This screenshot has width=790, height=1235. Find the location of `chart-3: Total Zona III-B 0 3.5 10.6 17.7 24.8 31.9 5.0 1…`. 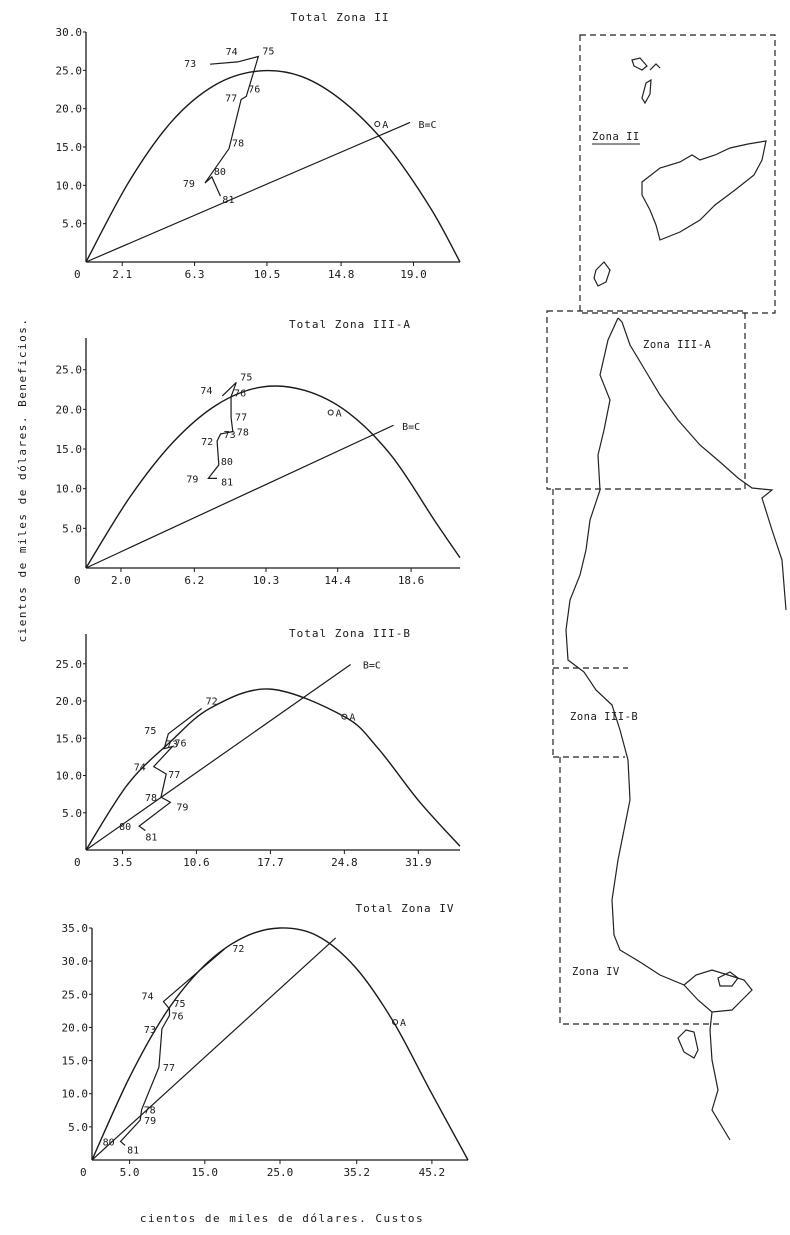

chart-3: Total Zona III-B 0 3.5 10.6 17.7 24.8 31.9 5.0 1… is located at coordinates (258, 748).